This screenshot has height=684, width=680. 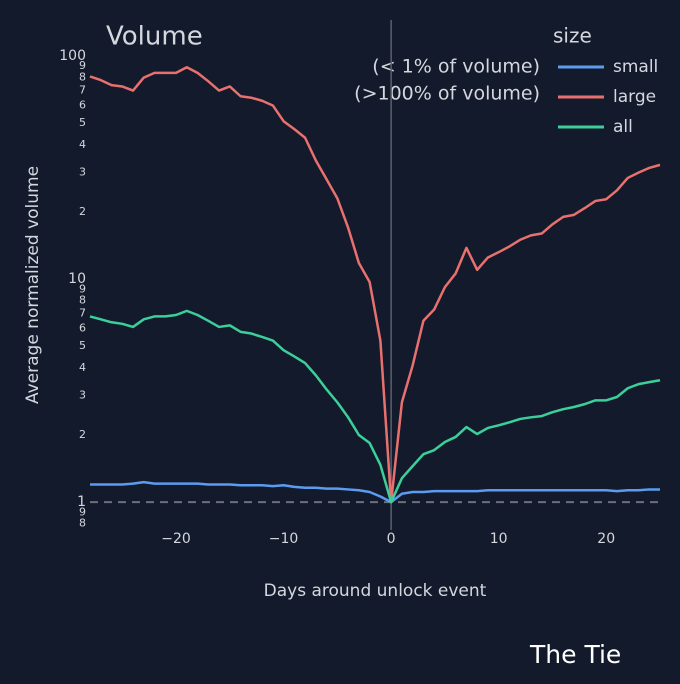 What do you see at coordinates (447, 94) in the screenshot?
I see `annotation: (>100% of volume)` at bounding box center [447, 94].